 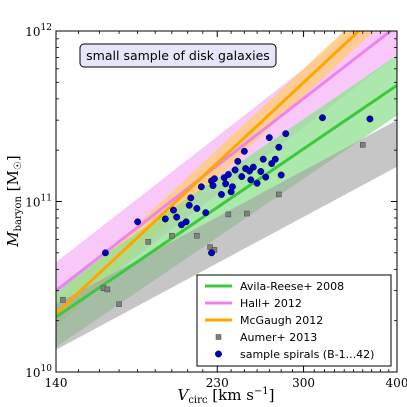 What do you see at coordinates (38, 31) in the screenshot?
I see `y-tick-label: 1012` at bounding box center [38, 31].